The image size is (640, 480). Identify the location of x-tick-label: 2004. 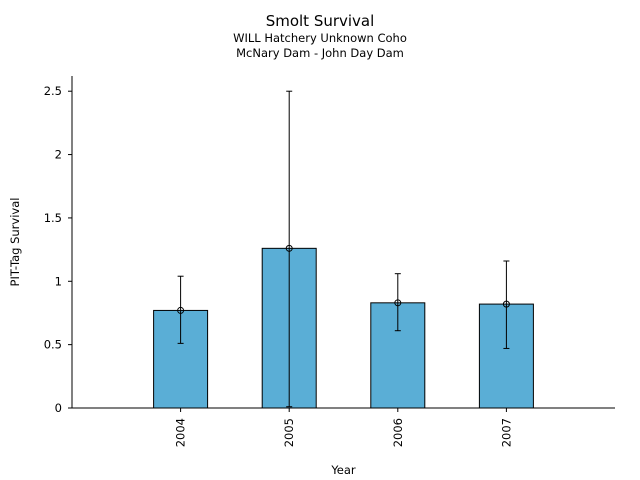
(181, 432).